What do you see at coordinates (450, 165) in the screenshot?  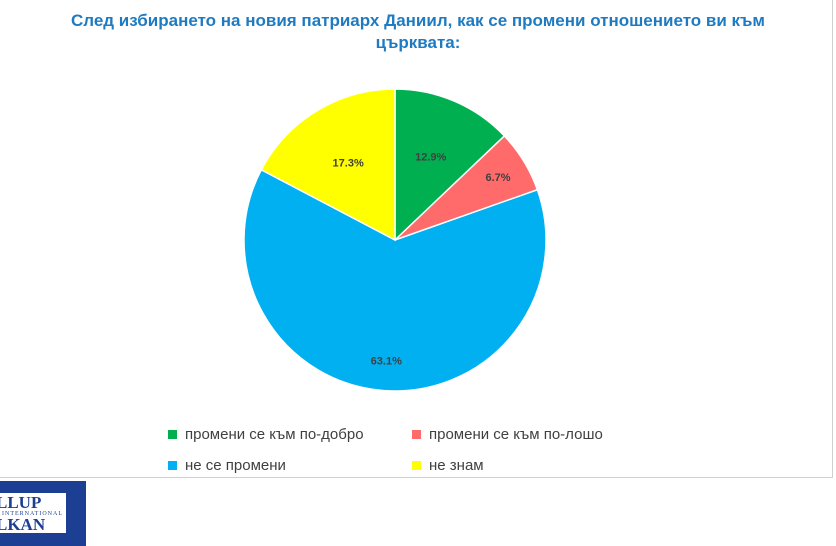 I see `pie-slice-better` at bounding box center [450, 165].